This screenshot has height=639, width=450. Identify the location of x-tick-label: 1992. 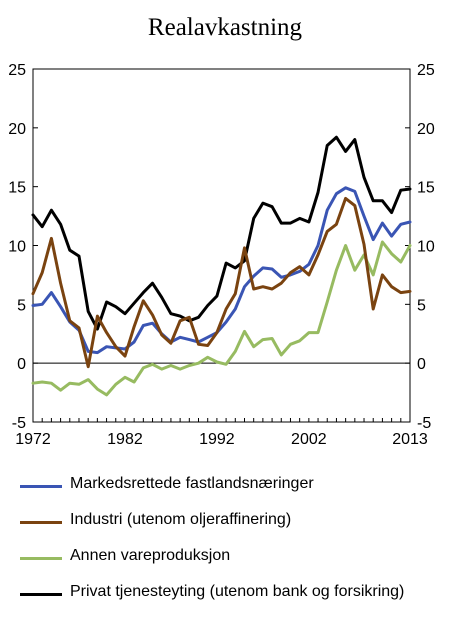
(217, 439).